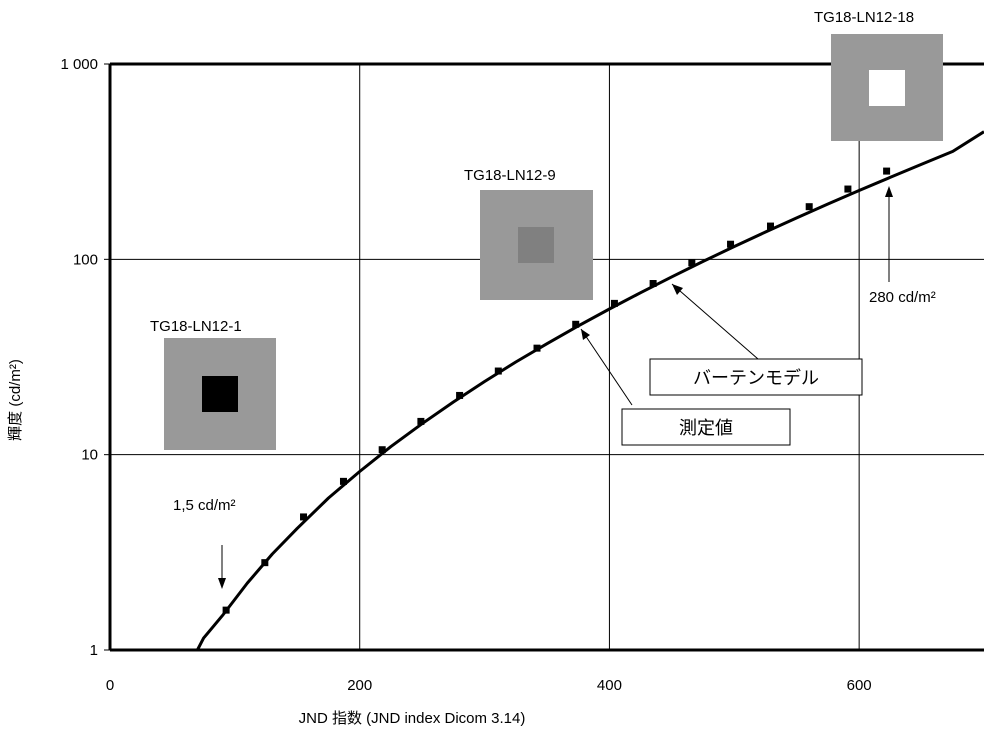 This screenshot has width=984, height=729. Describe the element at coordinates (510, 175) in the screenshot. I see `patch-ln12-9-label: TG18-LN12-9` at that location.